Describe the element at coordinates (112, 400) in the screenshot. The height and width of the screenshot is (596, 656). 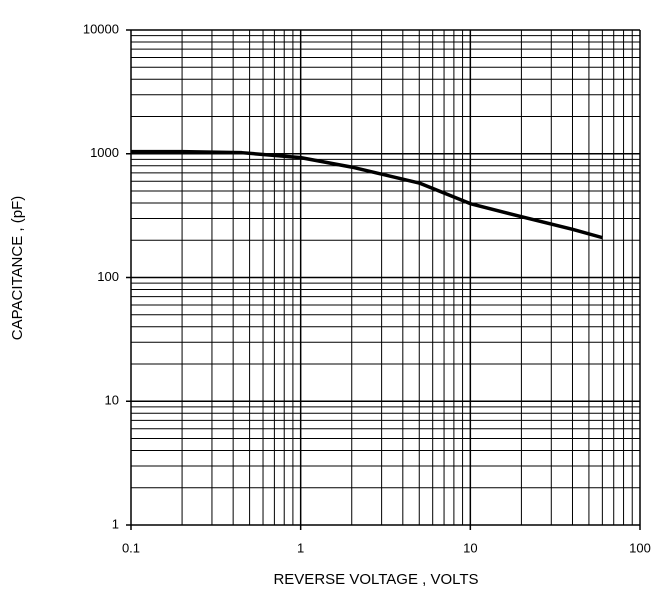
I see `y-tick-label: 10` at that location.